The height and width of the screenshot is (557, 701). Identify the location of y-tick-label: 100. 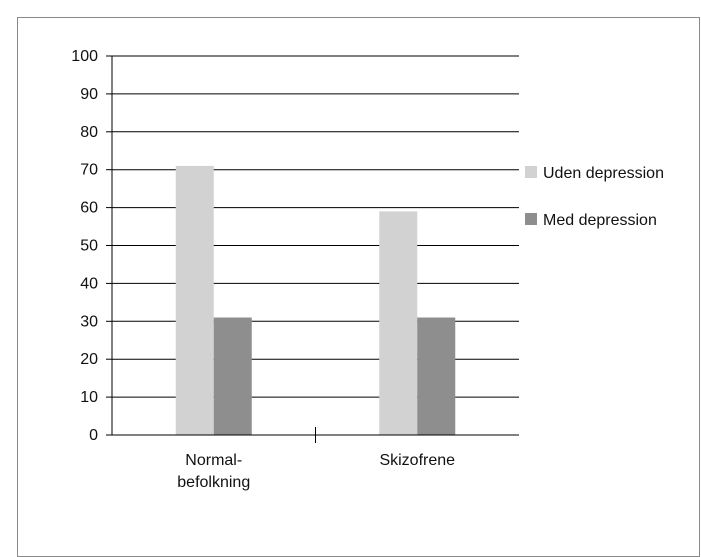
(84, 56).